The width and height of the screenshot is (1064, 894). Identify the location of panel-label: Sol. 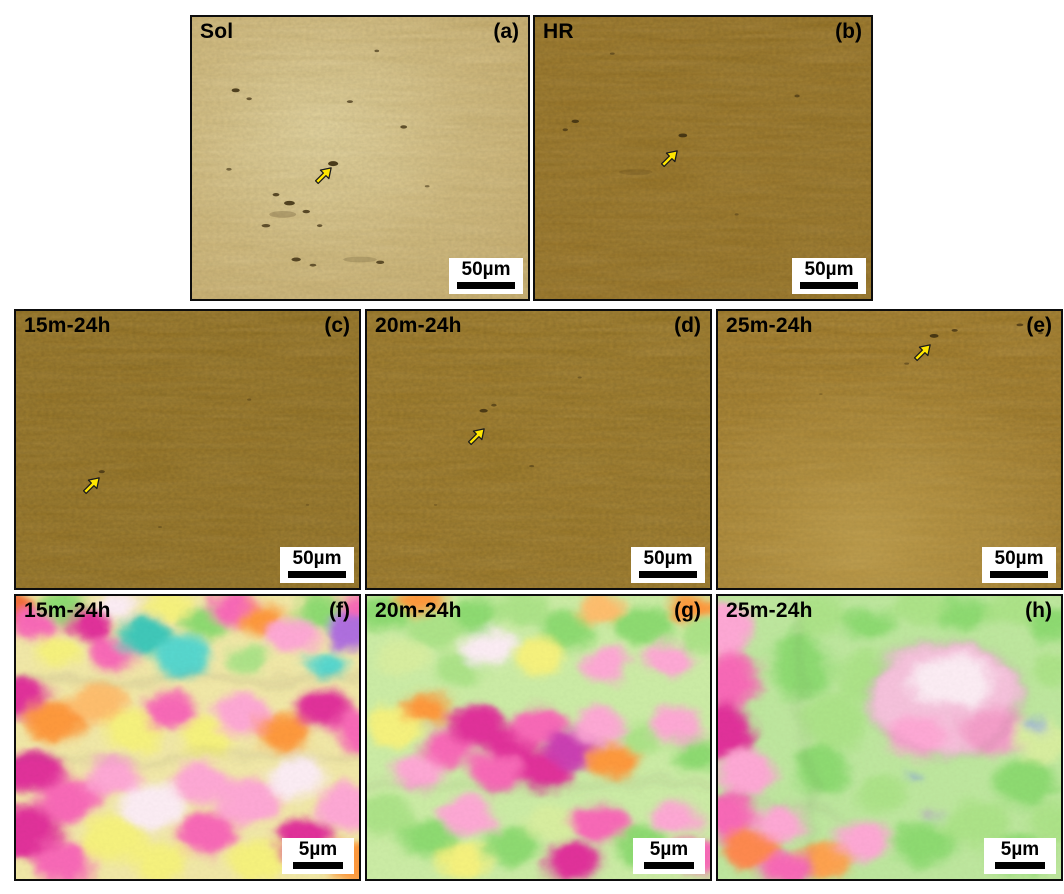
(217, 31).